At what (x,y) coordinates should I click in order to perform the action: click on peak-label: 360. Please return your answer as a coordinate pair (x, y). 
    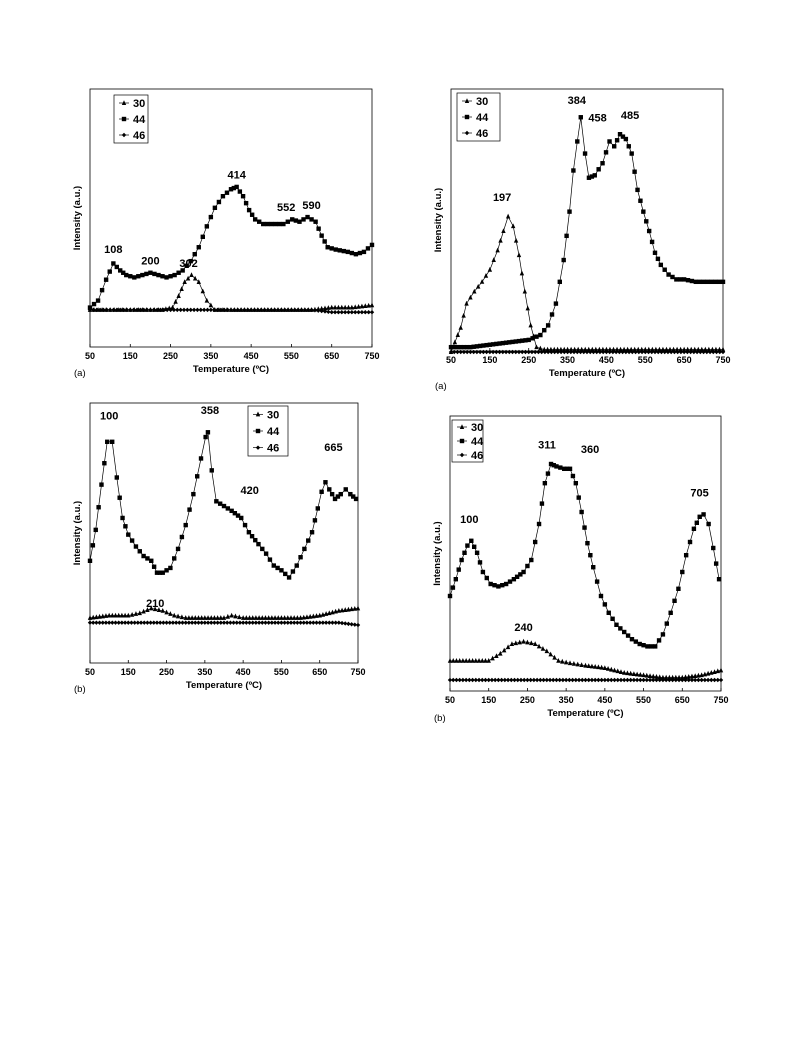
    Looking at the image, I should click on (590, 450).